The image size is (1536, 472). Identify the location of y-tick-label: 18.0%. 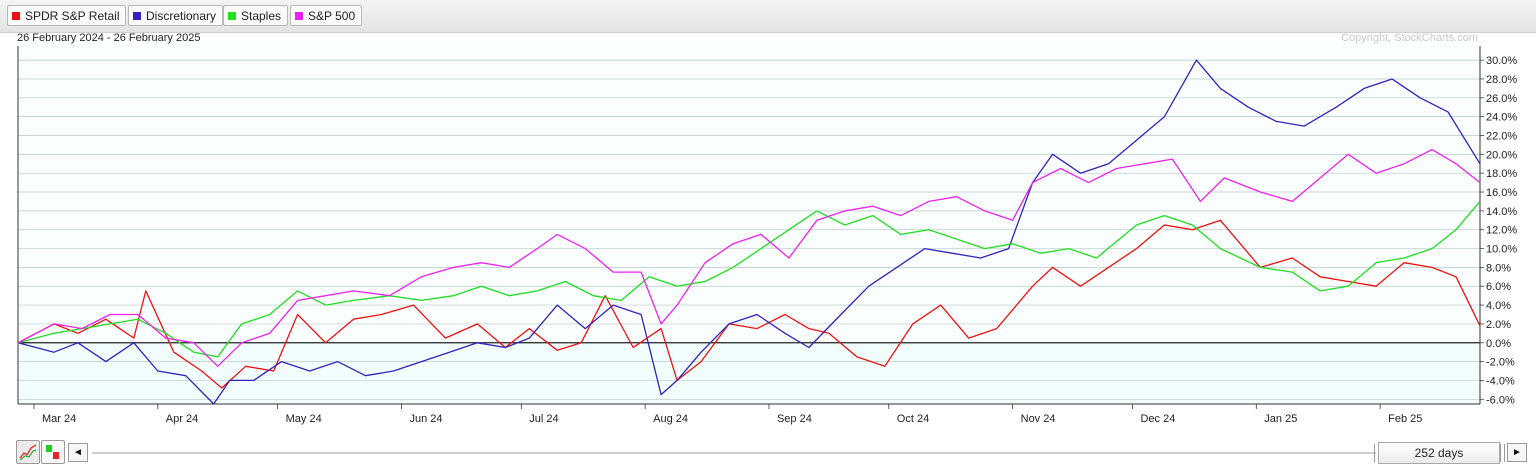
(1501, 174).